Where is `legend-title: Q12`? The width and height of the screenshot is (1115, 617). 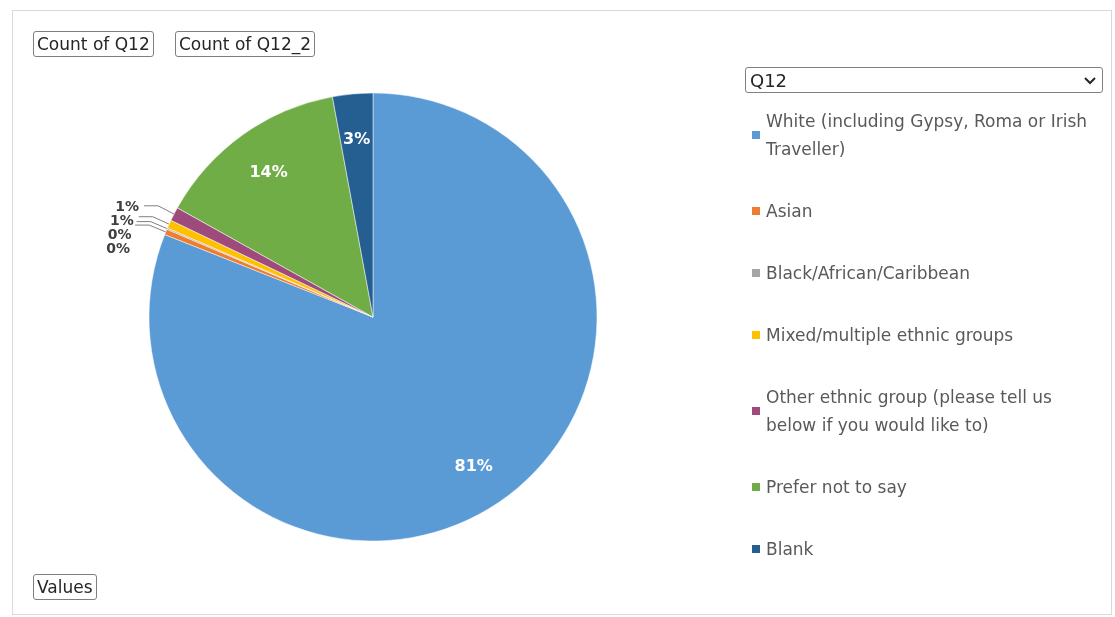
legend-title: Q12 is located at coordinates (924, 80).